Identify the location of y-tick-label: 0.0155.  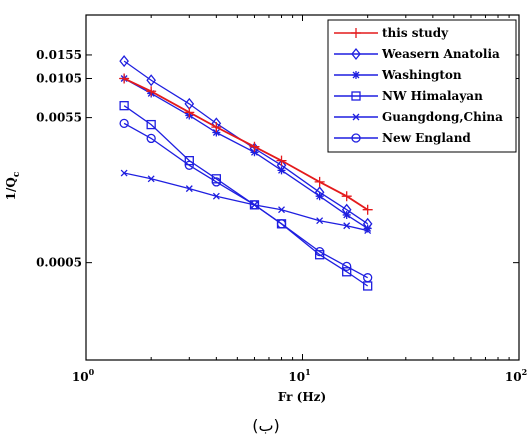
(59, 55).